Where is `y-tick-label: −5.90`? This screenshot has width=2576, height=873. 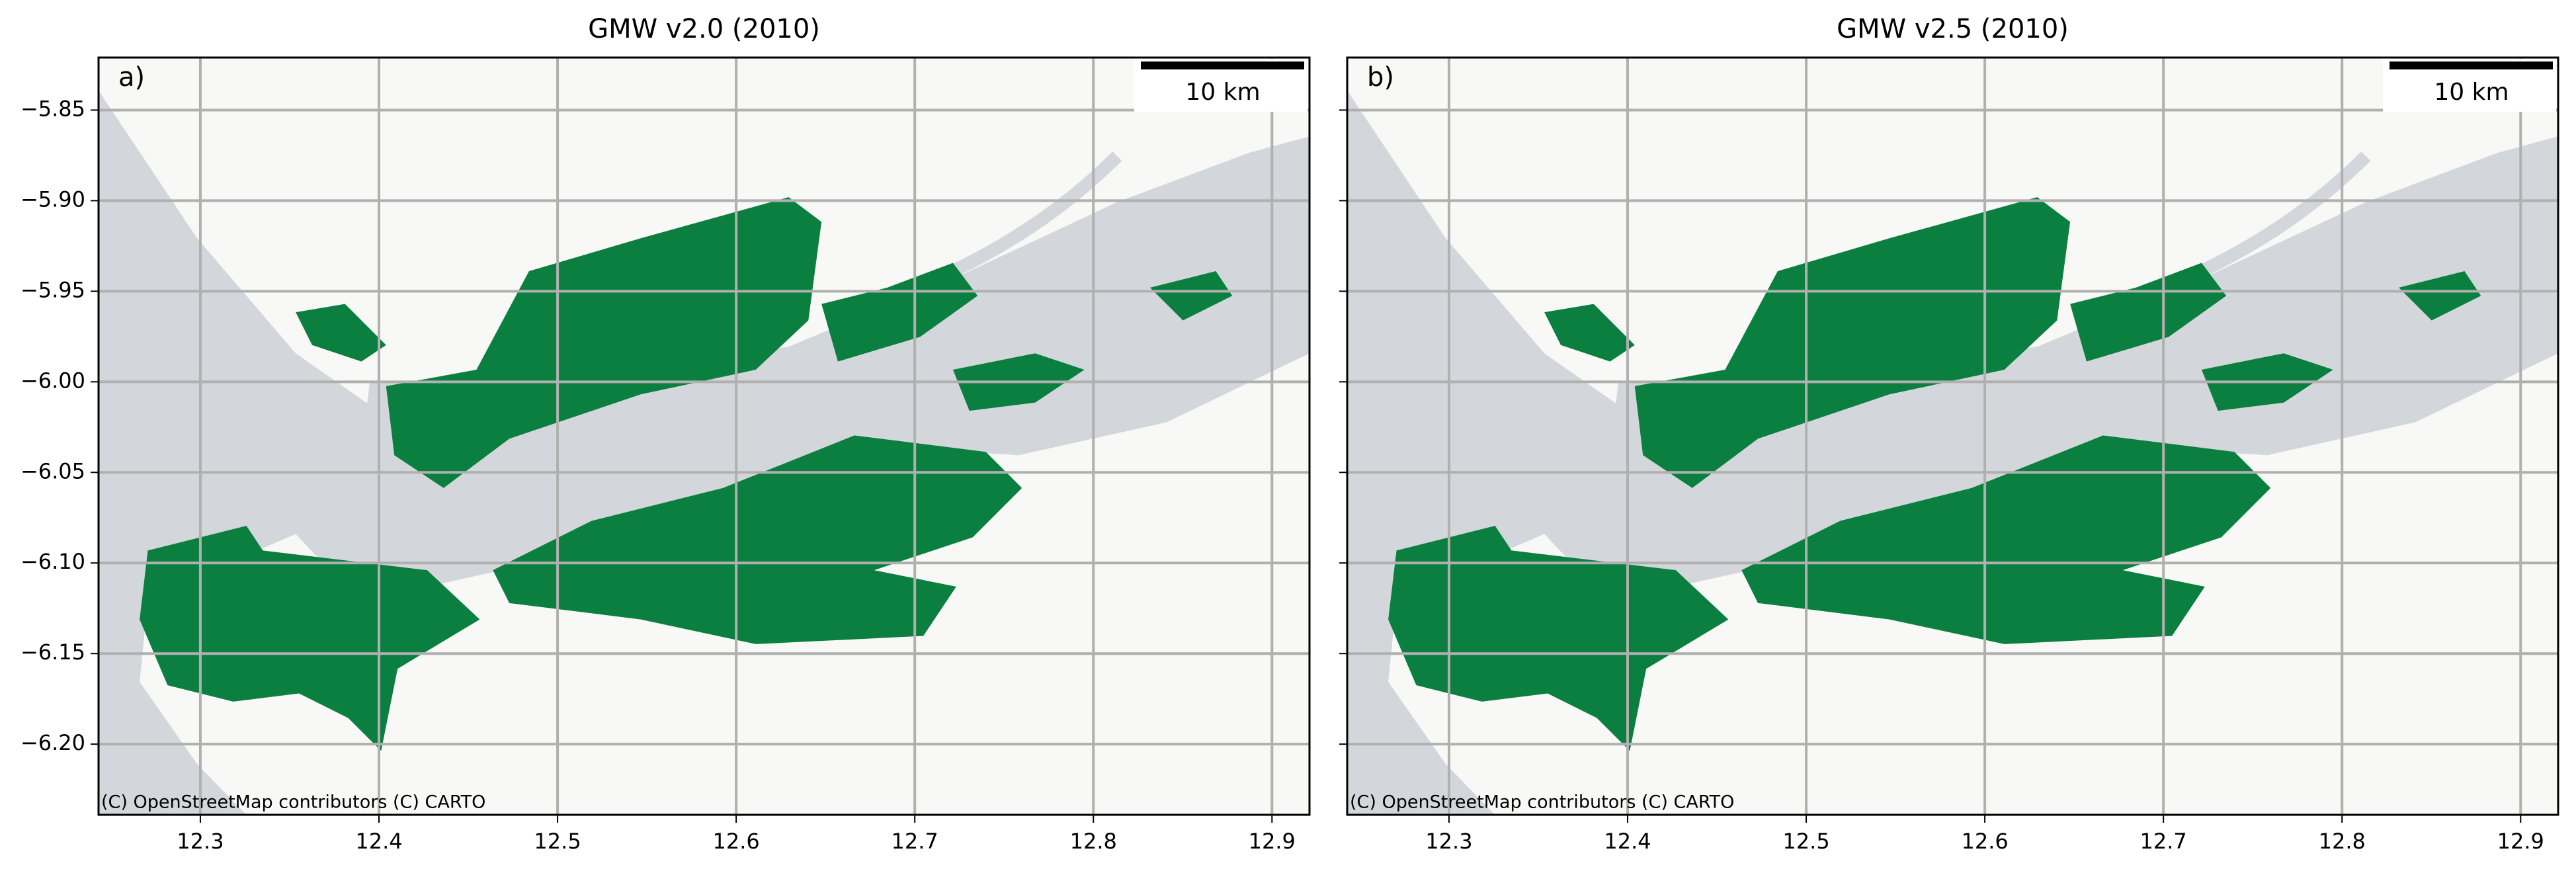
y-tick-label: −5.90 is located at coordinates (53, 199).